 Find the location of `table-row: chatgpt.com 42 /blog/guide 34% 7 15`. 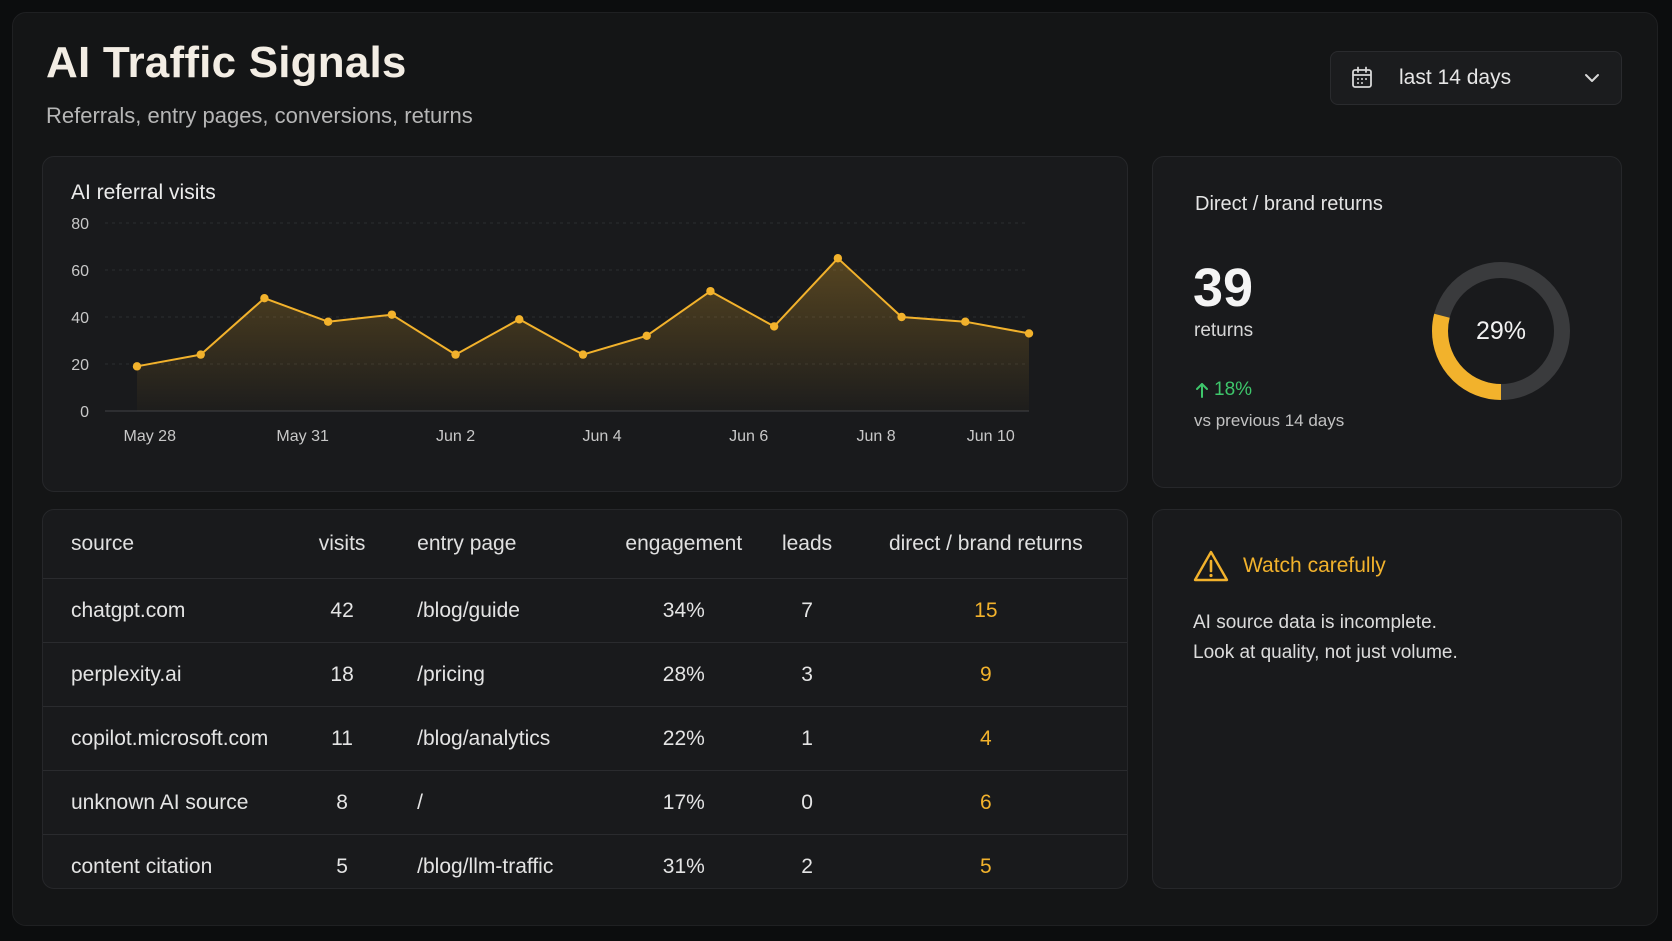

table-row: chatgpt.com 42 /blog/guide 34% 7 15 is located at coordinates (585, 610).